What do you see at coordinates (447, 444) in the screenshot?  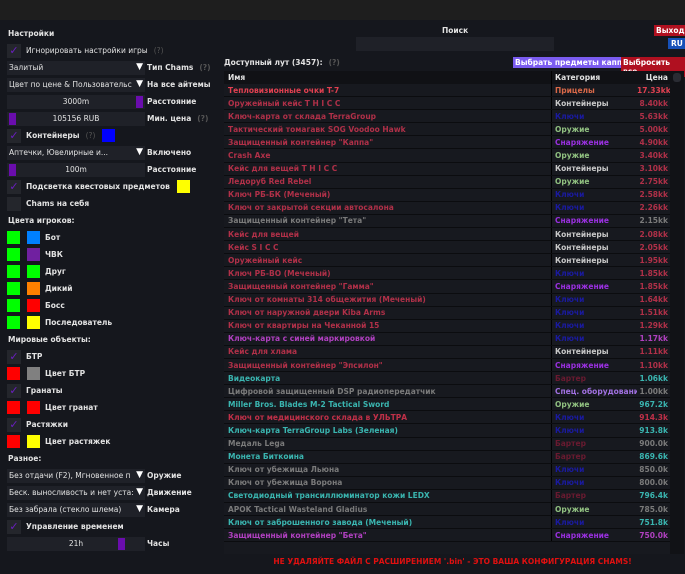 I see `table-row: Медаль Lega Бартер 900.0k` at bounding box center [447, 444].